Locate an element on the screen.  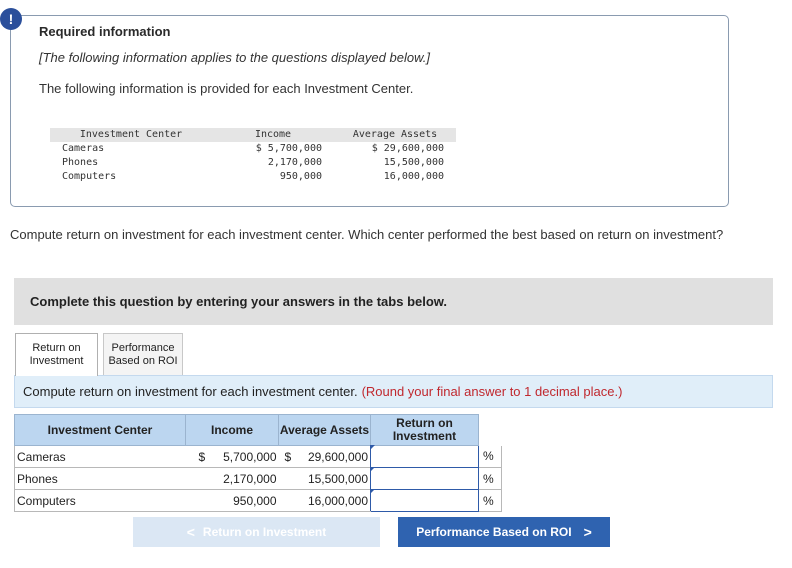
table-row: Cameras $5,700,000 $29,600,000 % is located at coordinates (258, 456).